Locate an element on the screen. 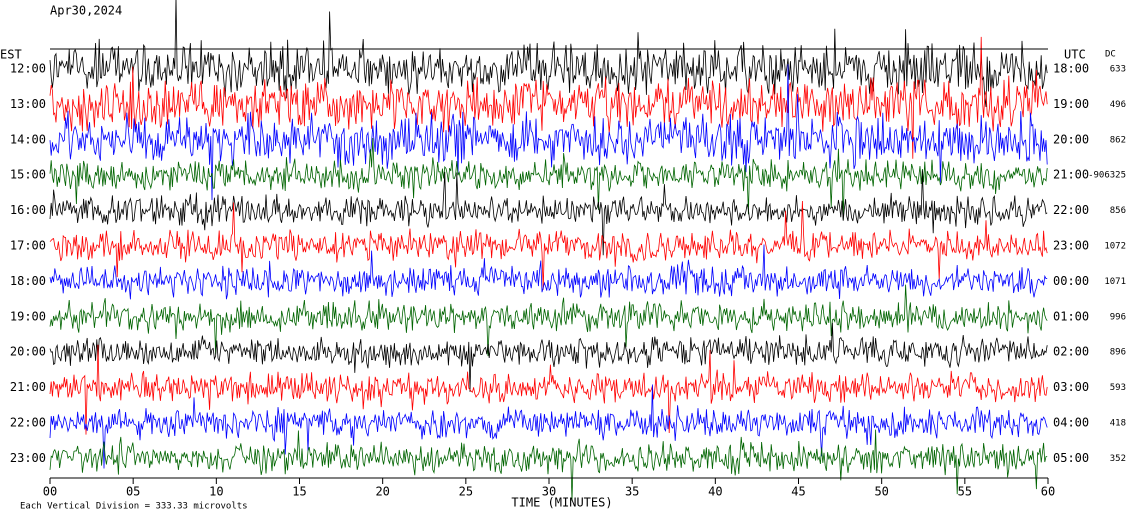  utc-label: 18:00 is located at coordinates (1071, 69).